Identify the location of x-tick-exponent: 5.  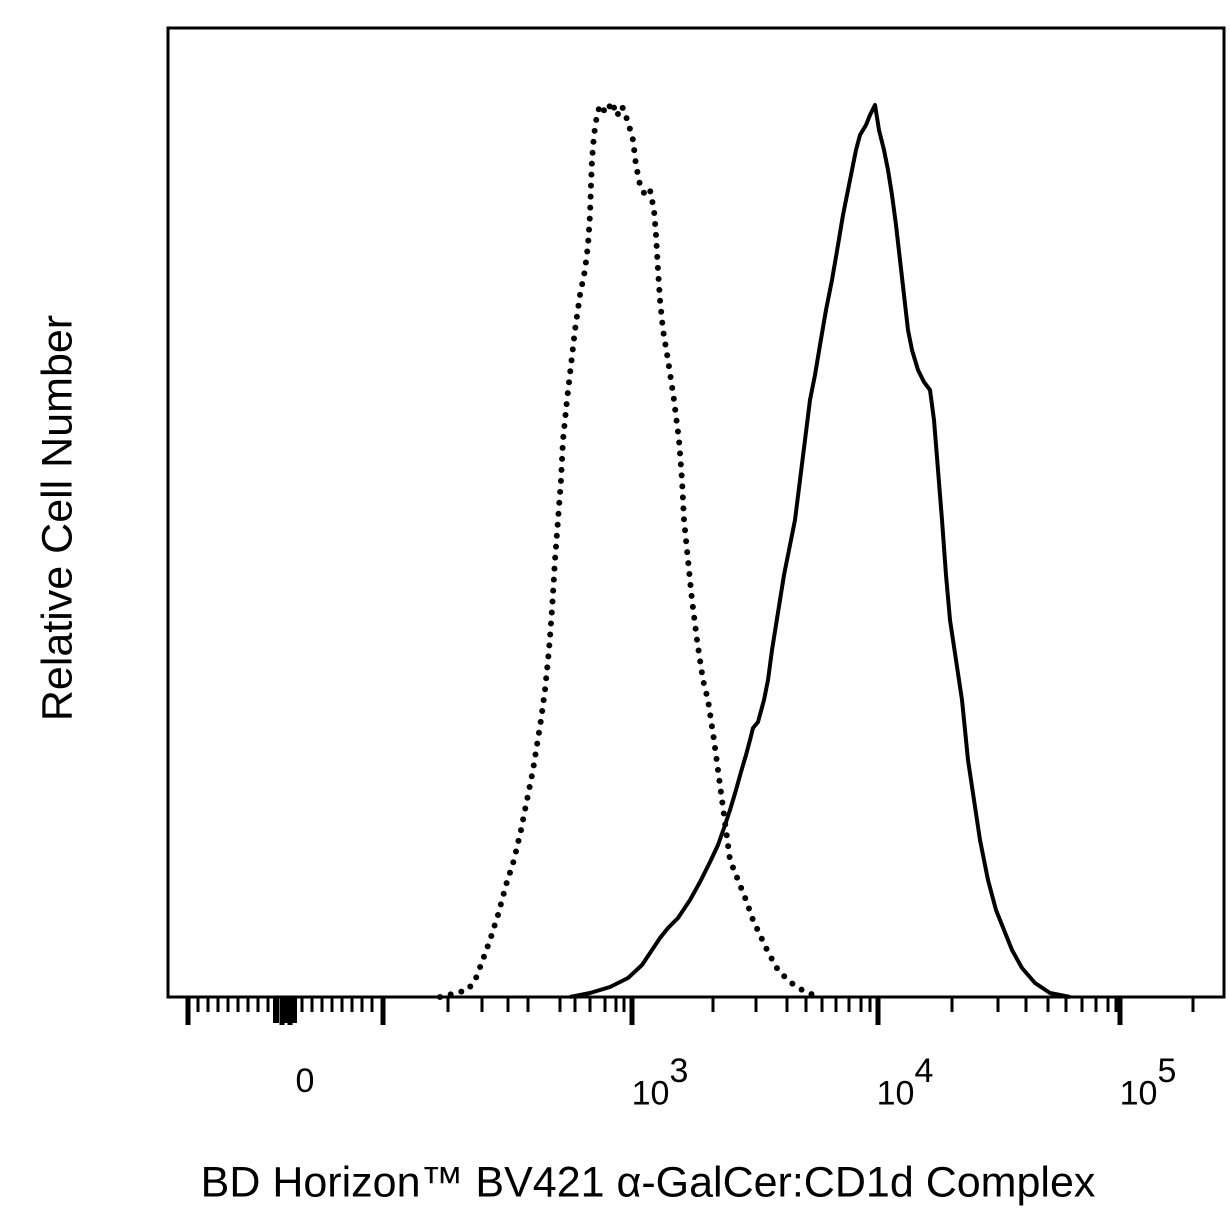
(1167, 1071).